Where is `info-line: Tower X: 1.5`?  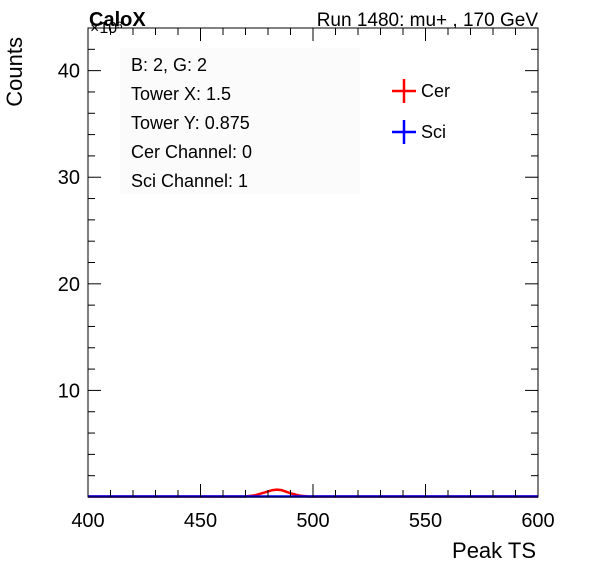 info-line: Tower X: 1.5 is located at coordinates (181, 94).